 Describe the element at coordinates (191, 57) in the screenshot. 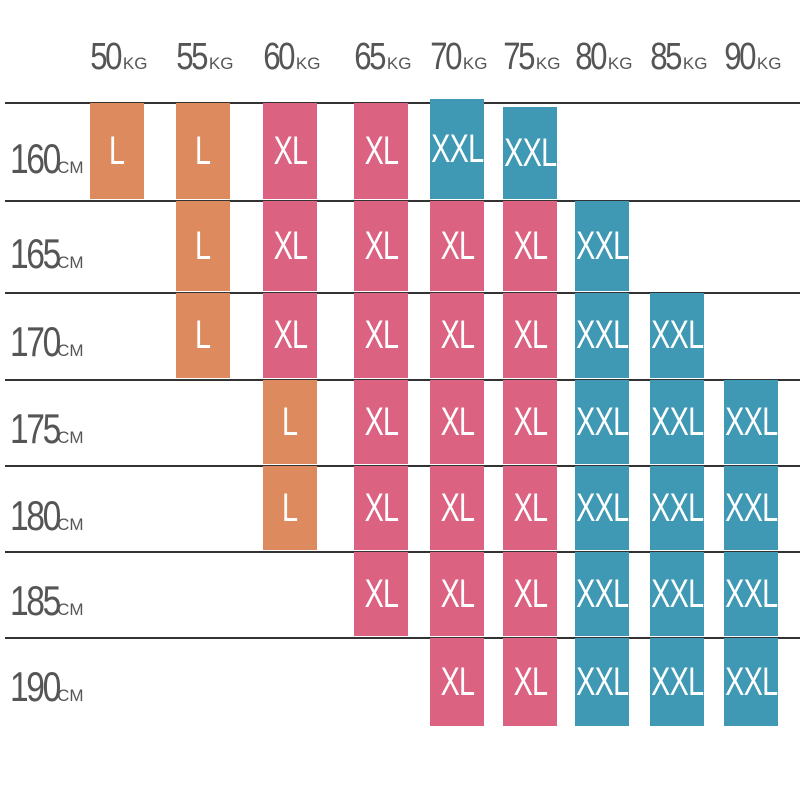

I see `weight-value: 55` at that location.